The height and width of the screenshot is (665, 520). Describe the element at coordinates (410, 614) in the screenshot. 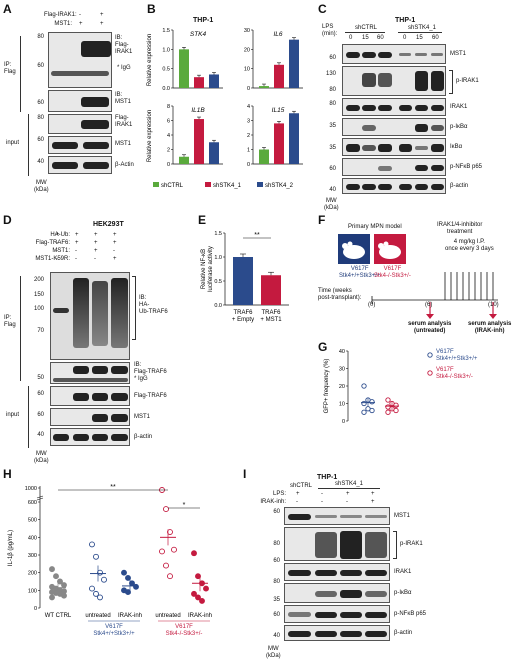

I see `i-label-pnfkb: p-NFκB p65` at that location.